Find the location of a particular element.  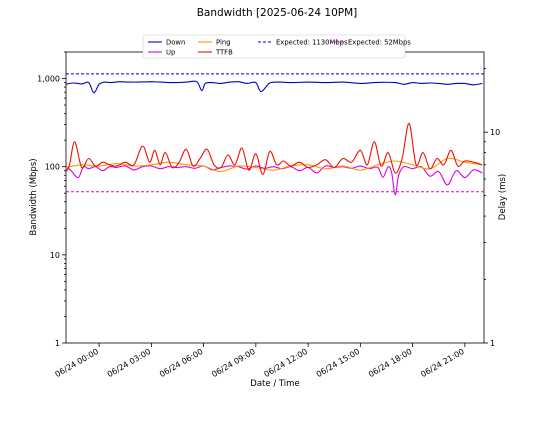

y-right-axis-label: Delay (ms) is located at coordinates (503, 197).